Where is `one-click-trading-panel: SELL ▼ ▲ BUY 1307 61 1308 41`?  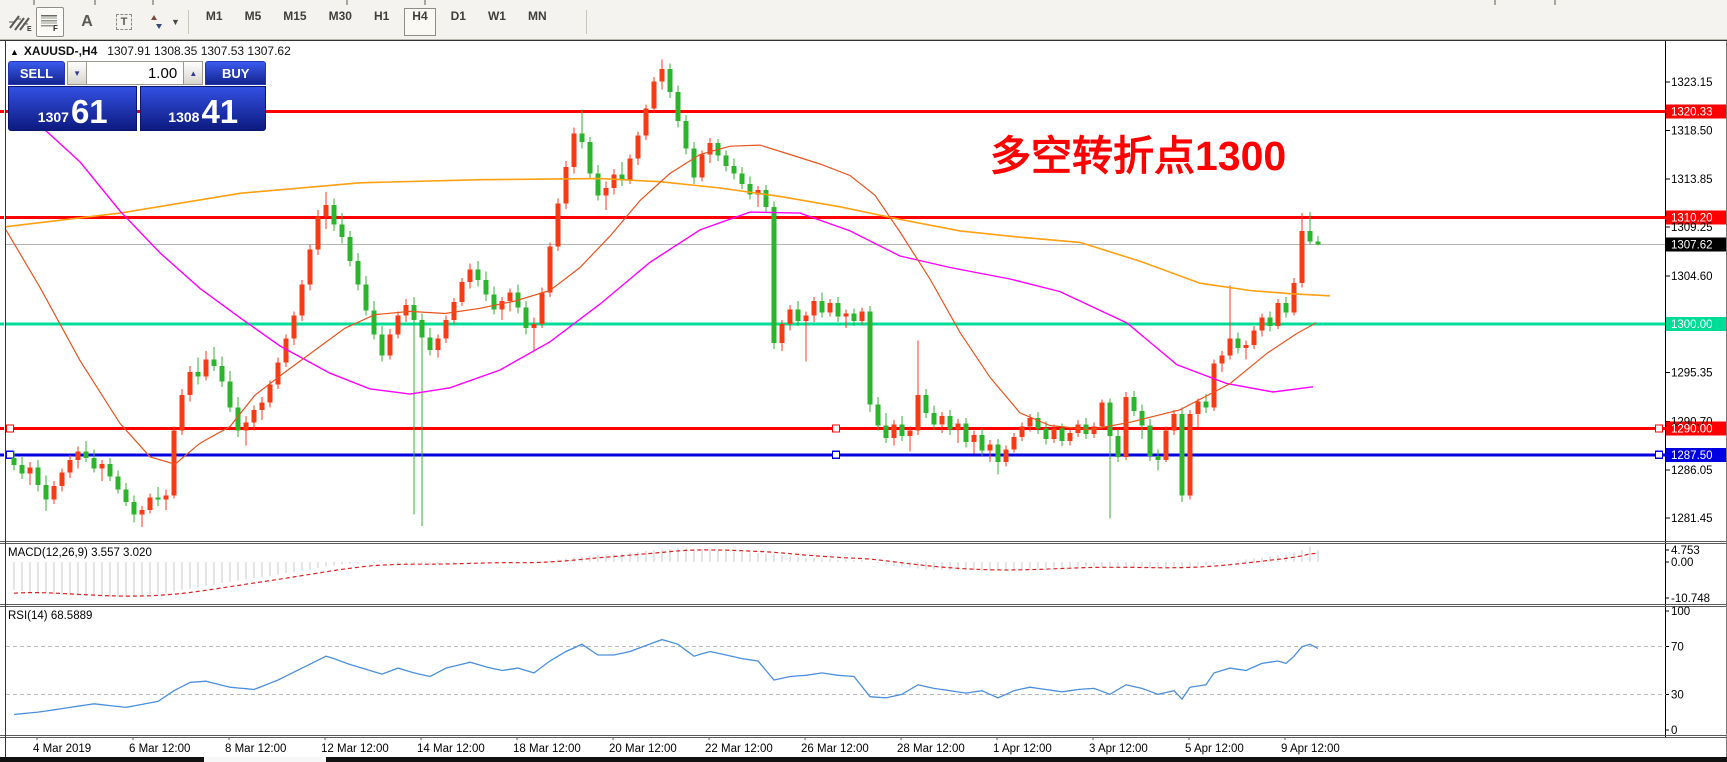 one-click-trading-panel: SELL ▼ ▲ BUY 1307 61 1308 41 is located at coordinates (137, 96).